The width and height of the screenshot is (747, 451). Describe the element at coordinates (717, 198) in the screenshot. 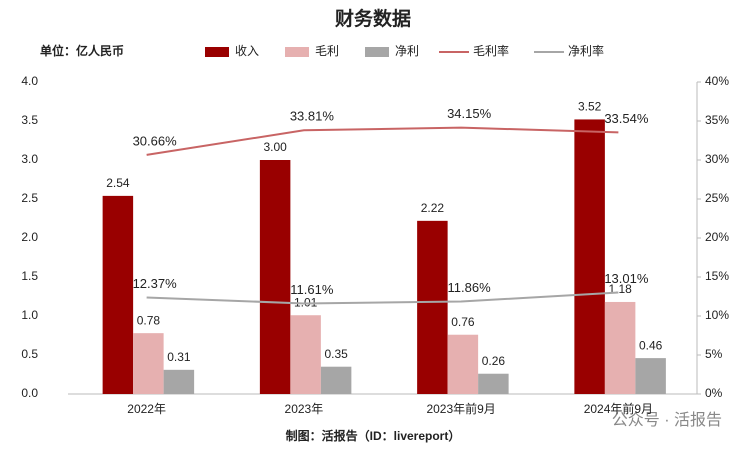

I see `y2-tick-label: 25%` at that location.